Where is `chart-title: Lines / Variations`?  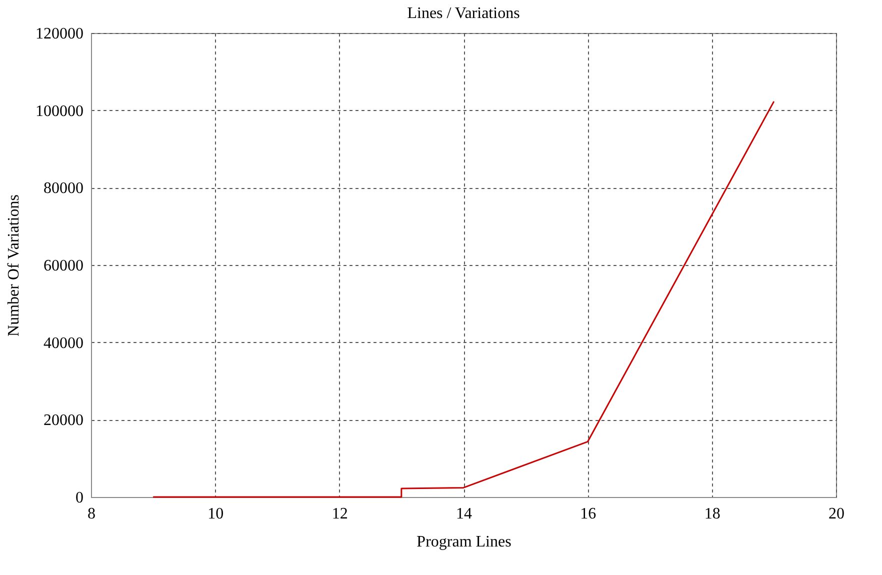 chart-title: Lines / Variations is located at coordinates (463, 13).